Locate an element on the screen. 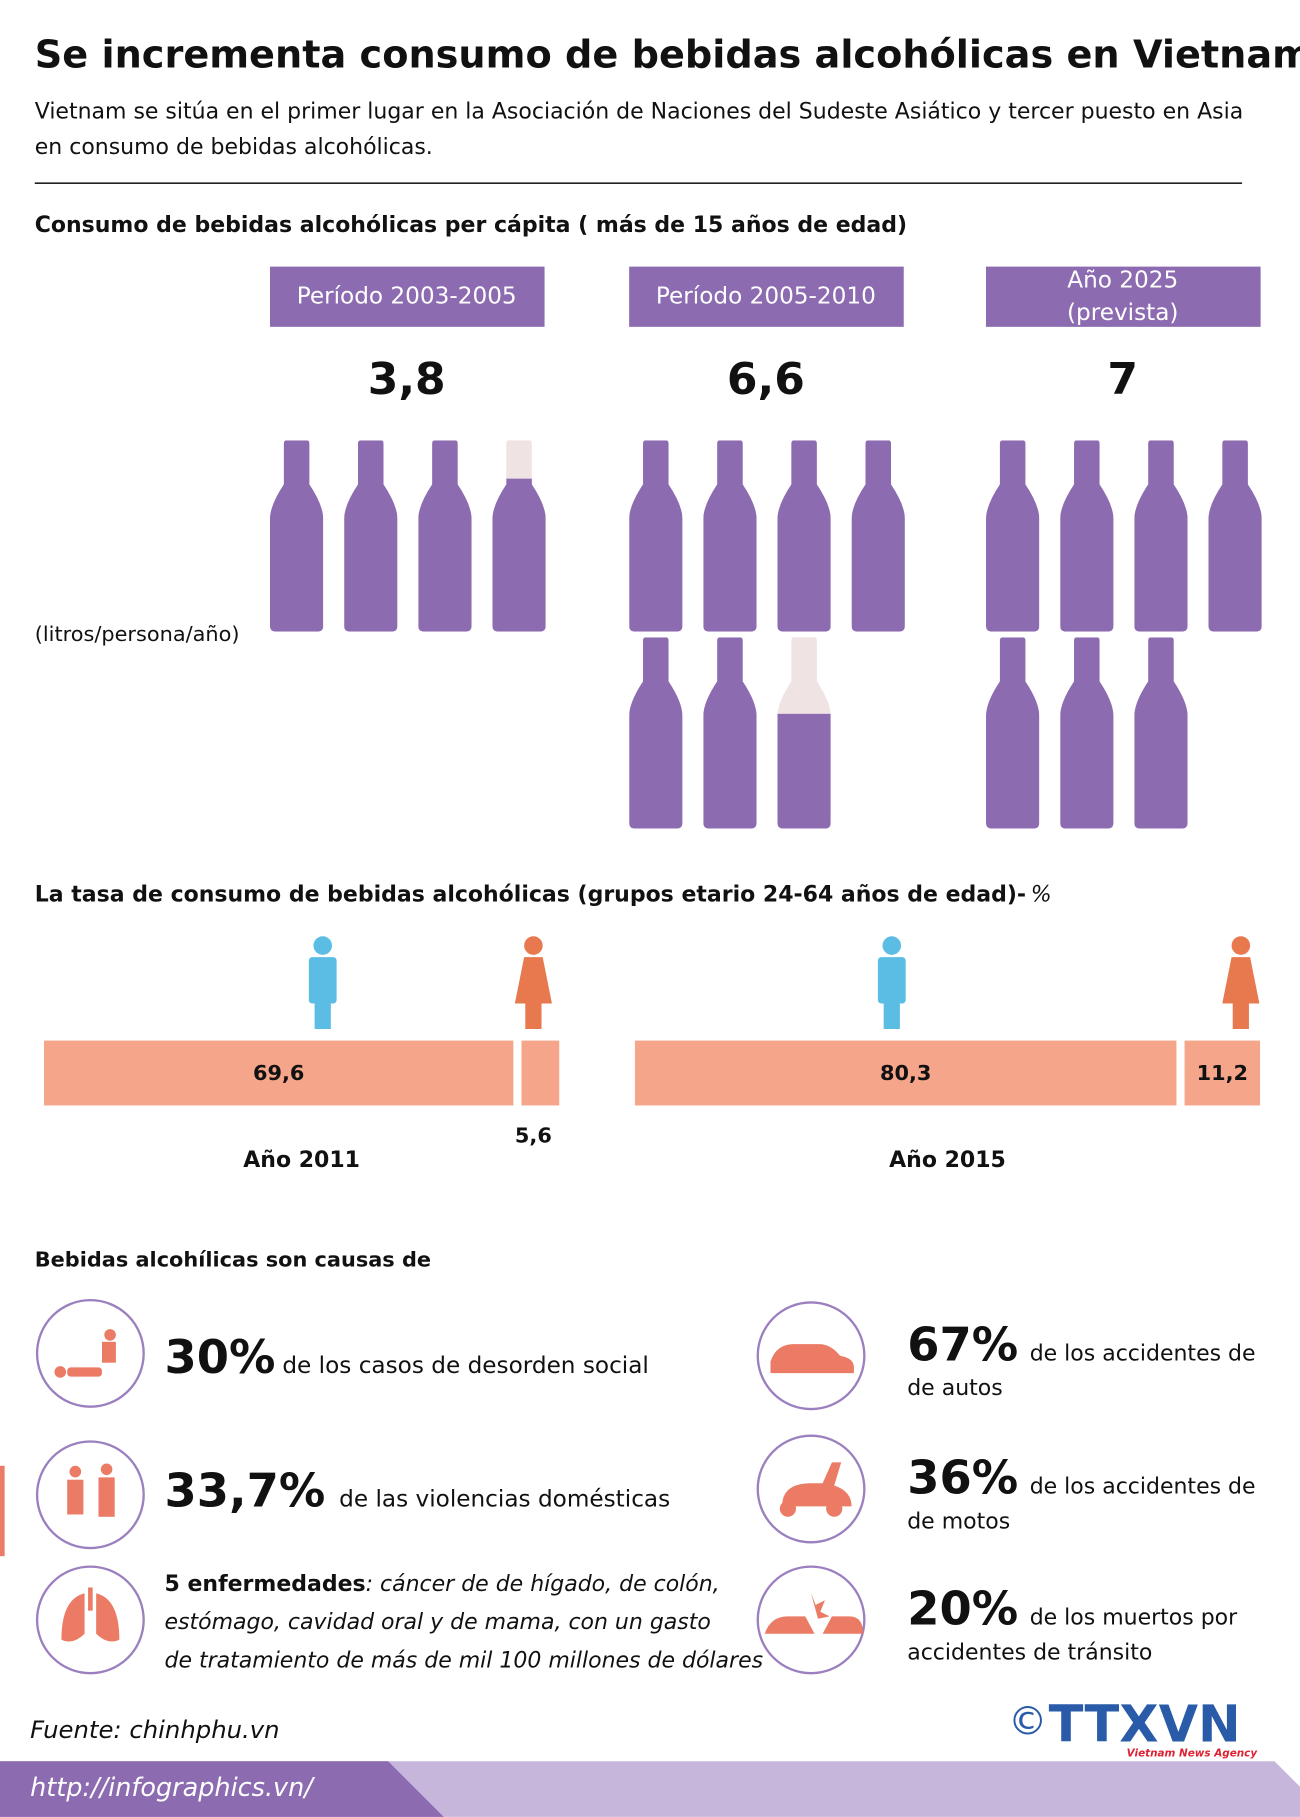 Image resolution: width=1300 pixels, height=1817 pixels. section-heading: Bebidas alcohílicas son causas de is located at coordinates (233, 1260).